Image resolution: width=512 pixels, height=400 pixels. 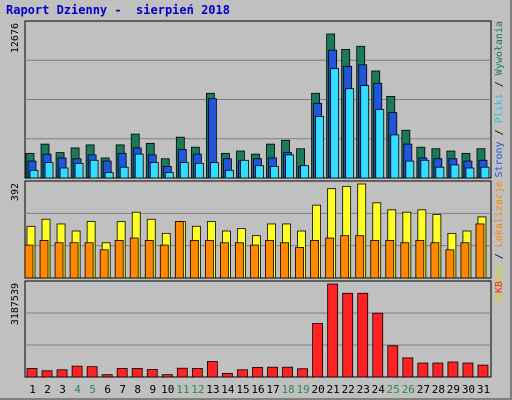 What do you see at coordinates (379, 389) in the screenshot?
I see `x-tick-day-24: 24` at bounding box center [379, 389].